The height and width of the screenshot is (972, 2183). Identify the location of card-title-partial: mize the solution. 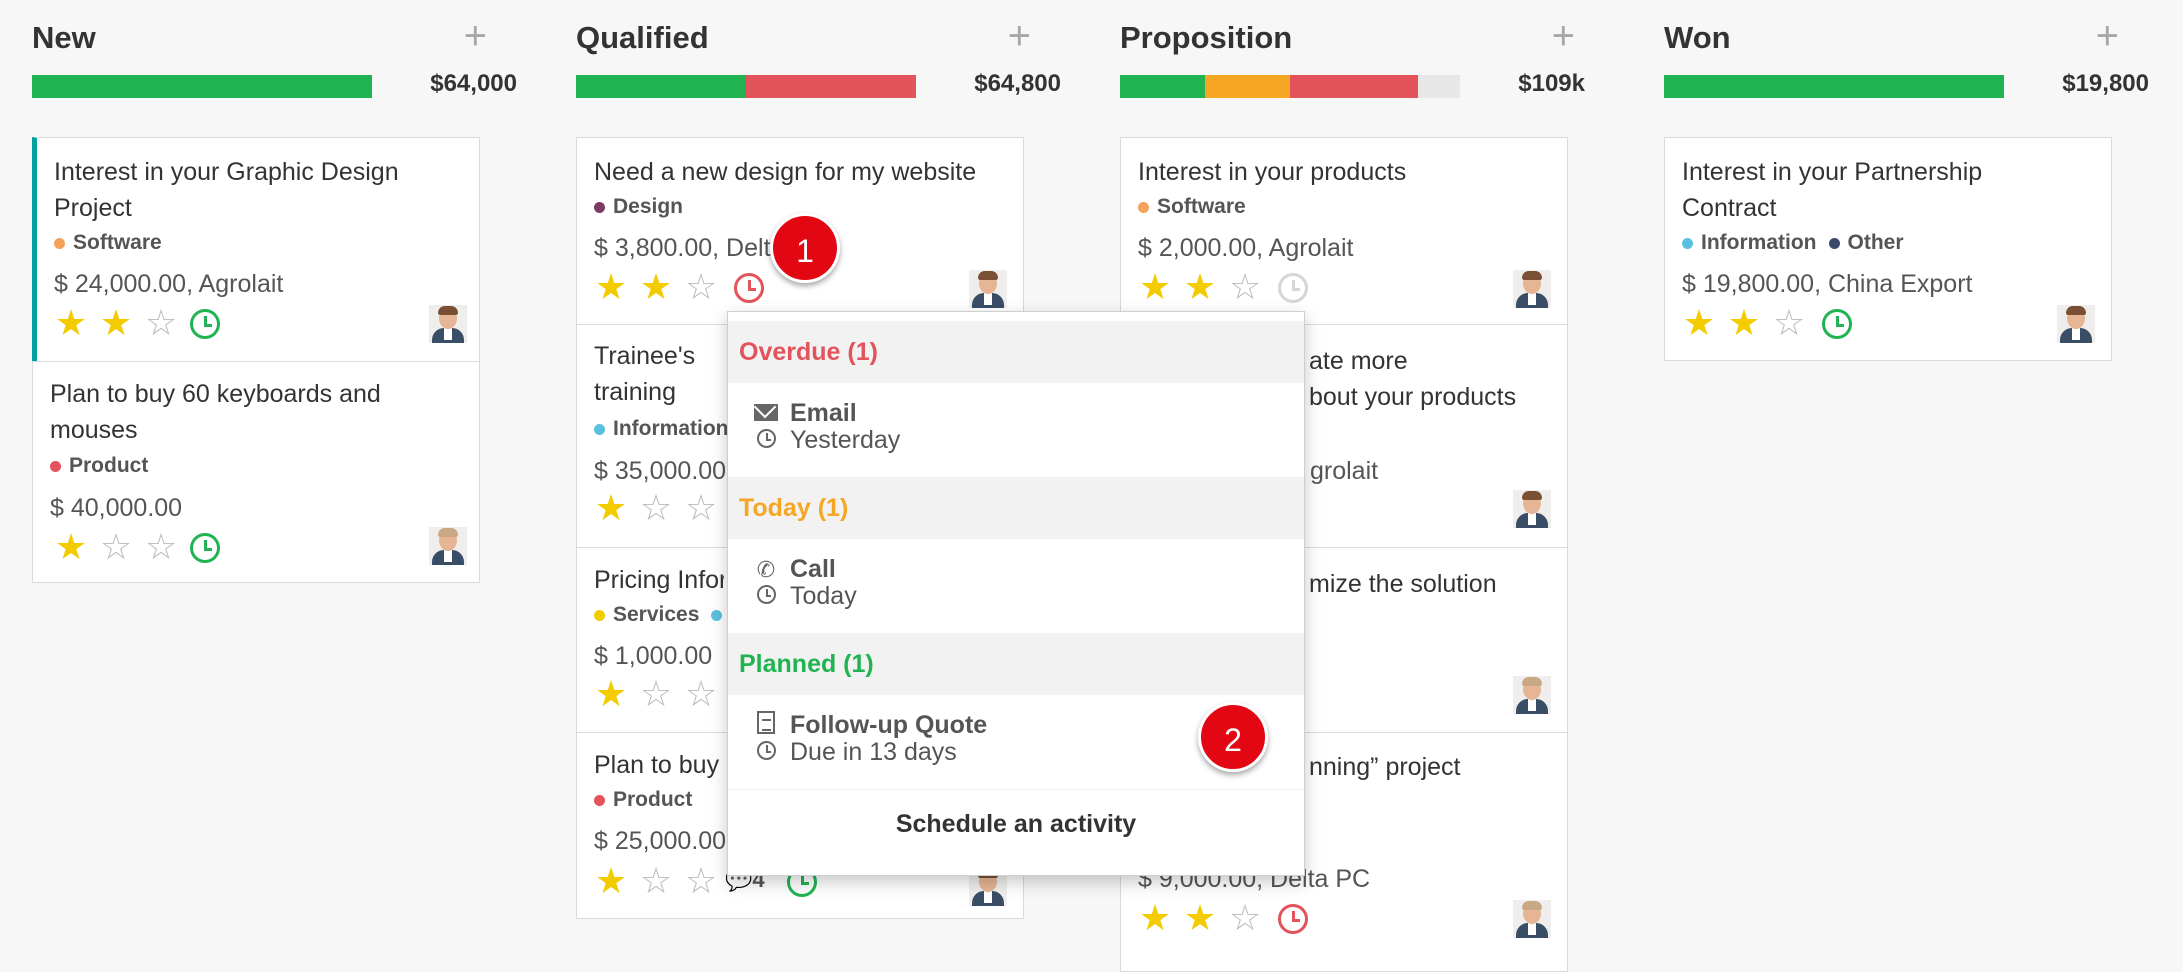
(1403, 584).